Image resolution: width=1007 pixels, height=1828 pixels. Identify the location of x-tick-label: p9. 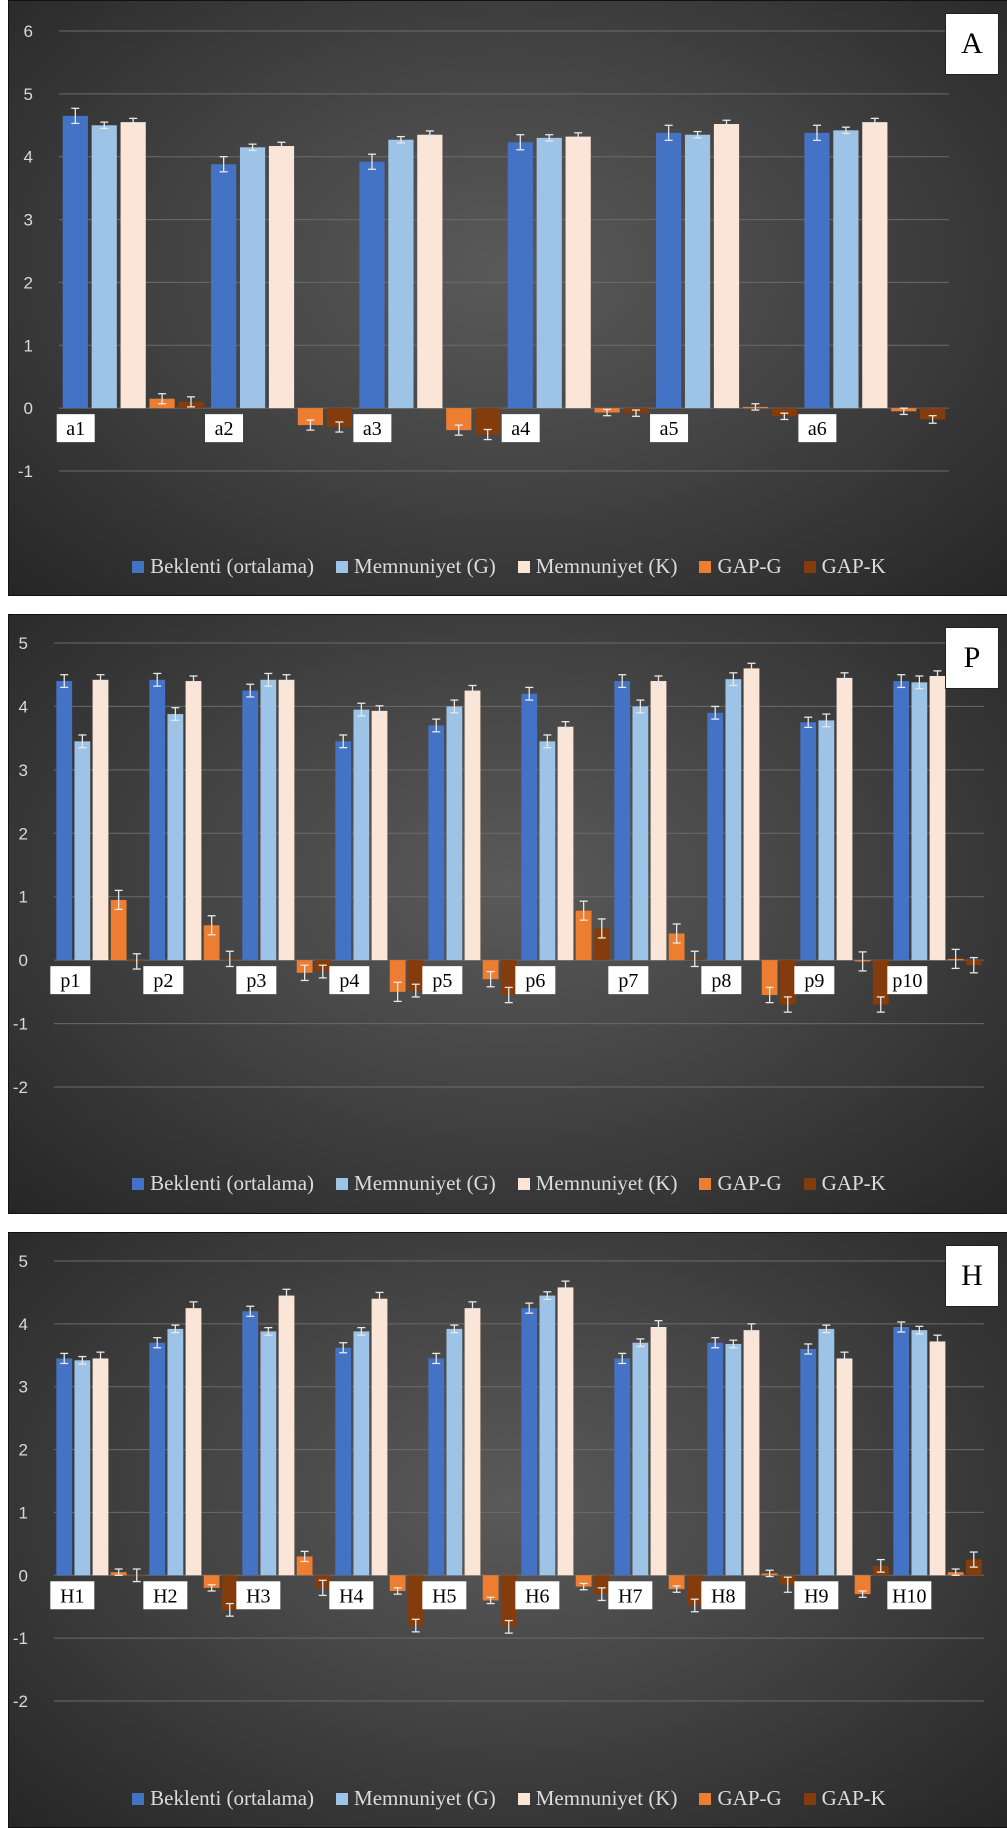
(814, 981).